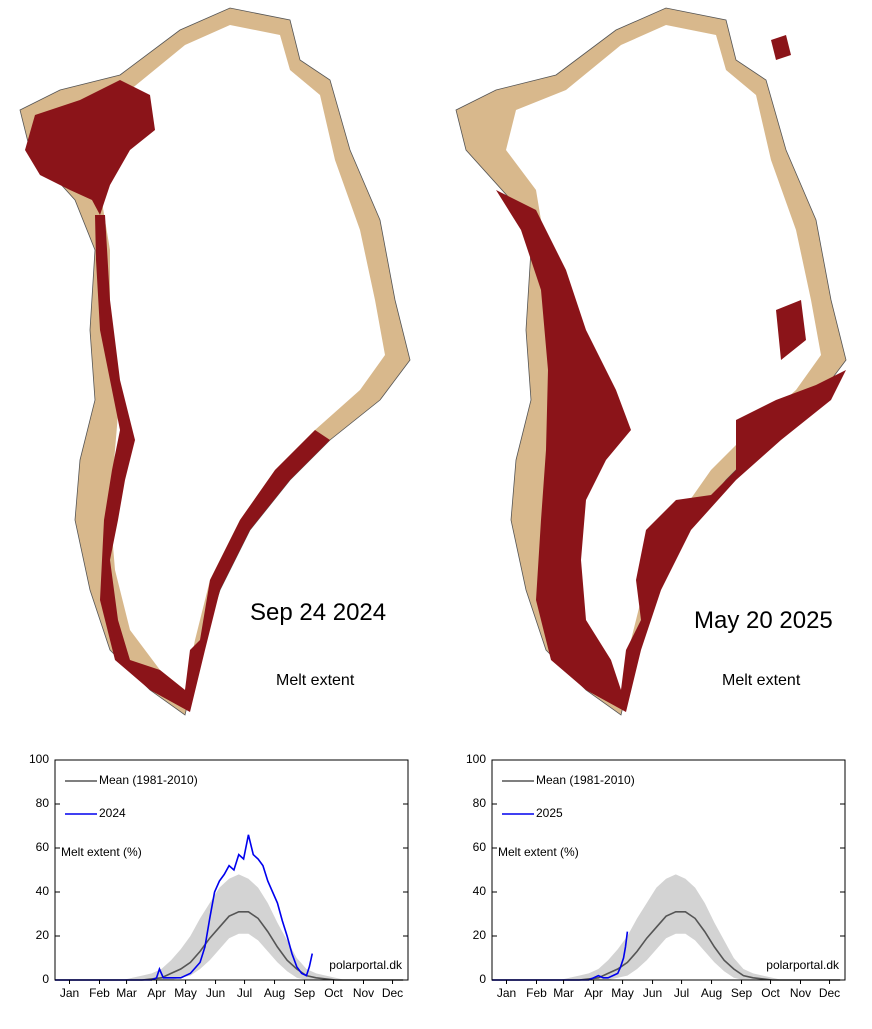  What do you see at coordinates (318, 612) in the screenshot?
I see `map-date: Sep 24 2024` at bounding box center [318, 612].